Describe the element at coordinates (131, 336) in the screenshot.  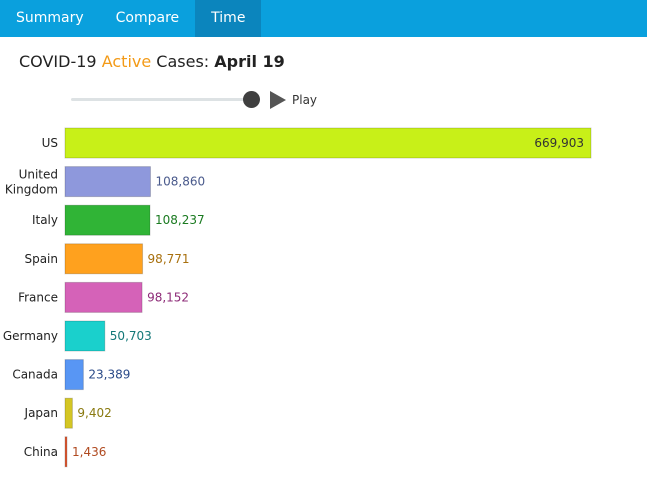
I see `value-label: 50,703` at that location.